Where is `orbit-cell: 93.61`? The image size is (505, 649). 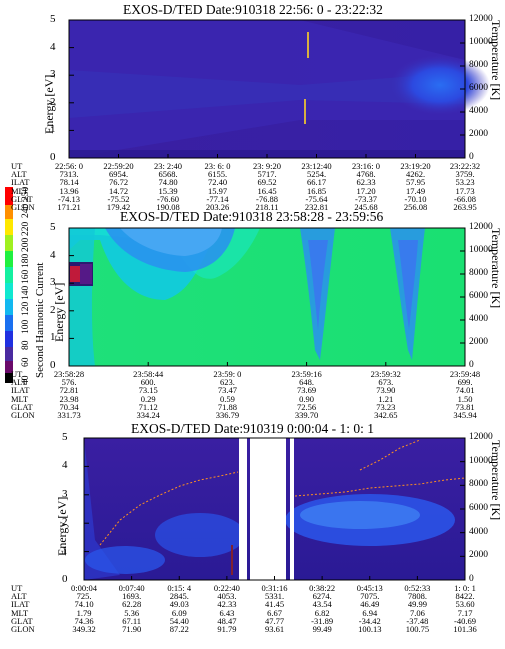
orbit-cell: 93.61 is located at coordinates (274, 629).